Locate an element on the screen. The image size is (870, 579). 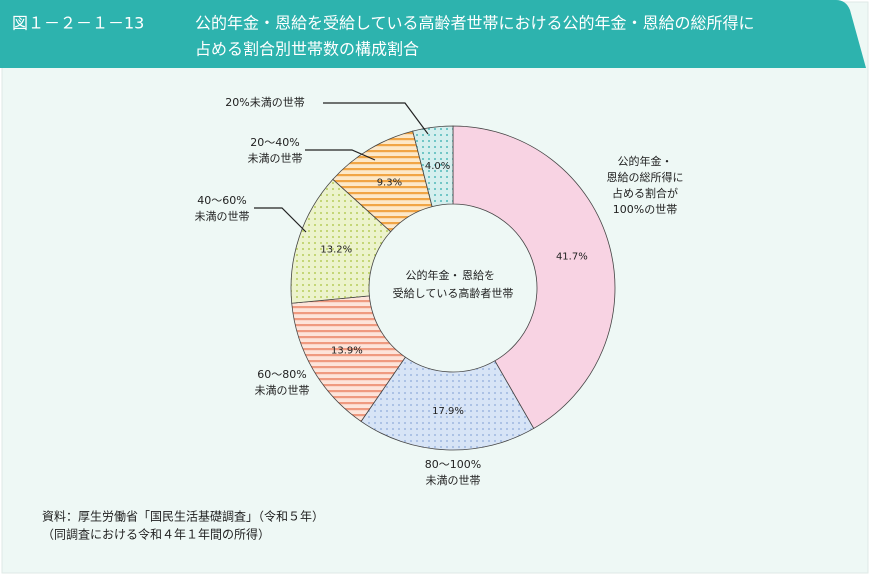
center-label: 公的年金・ is located at coordinates (433, 275).